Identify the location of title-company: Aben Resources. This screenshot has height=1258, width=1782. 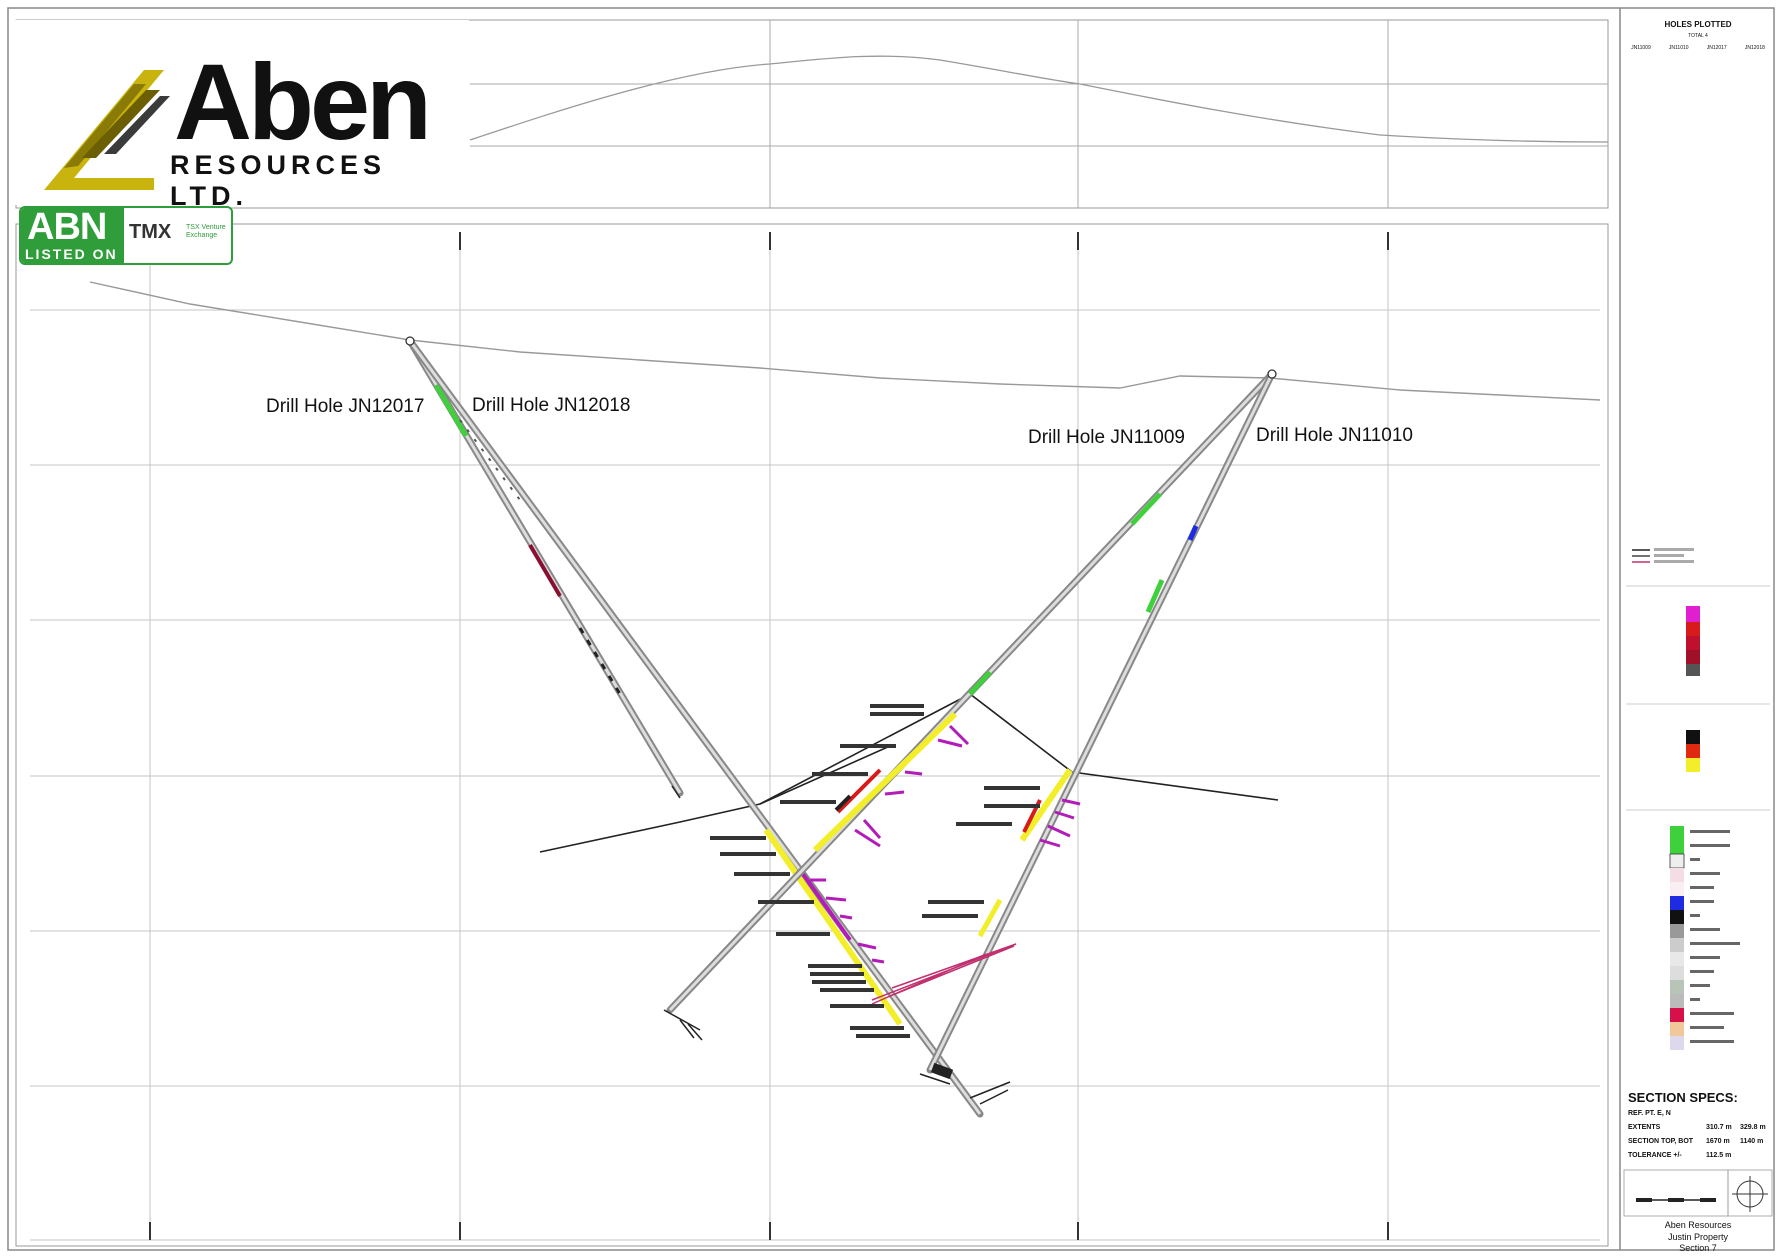
(1698, 1225).